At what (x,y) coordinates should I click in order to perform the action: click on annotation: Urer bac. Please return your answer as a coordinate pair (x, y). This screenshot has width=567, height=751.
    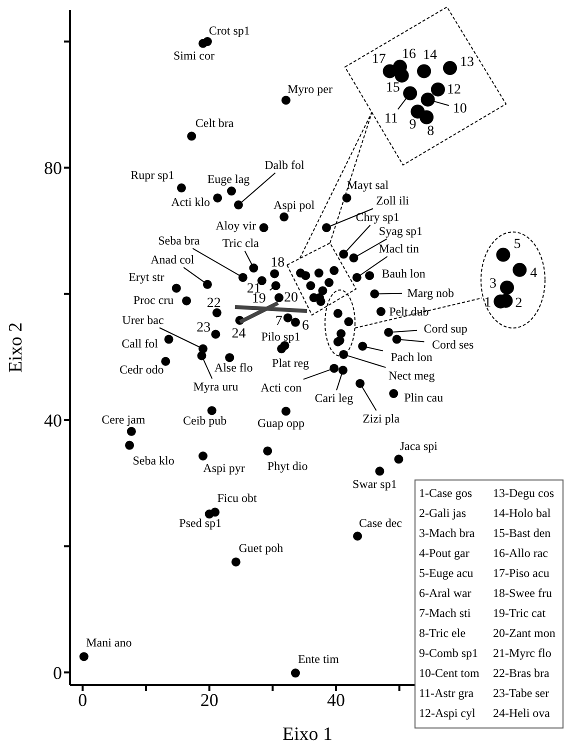
    Looking at the image, I should click on (143, 319).